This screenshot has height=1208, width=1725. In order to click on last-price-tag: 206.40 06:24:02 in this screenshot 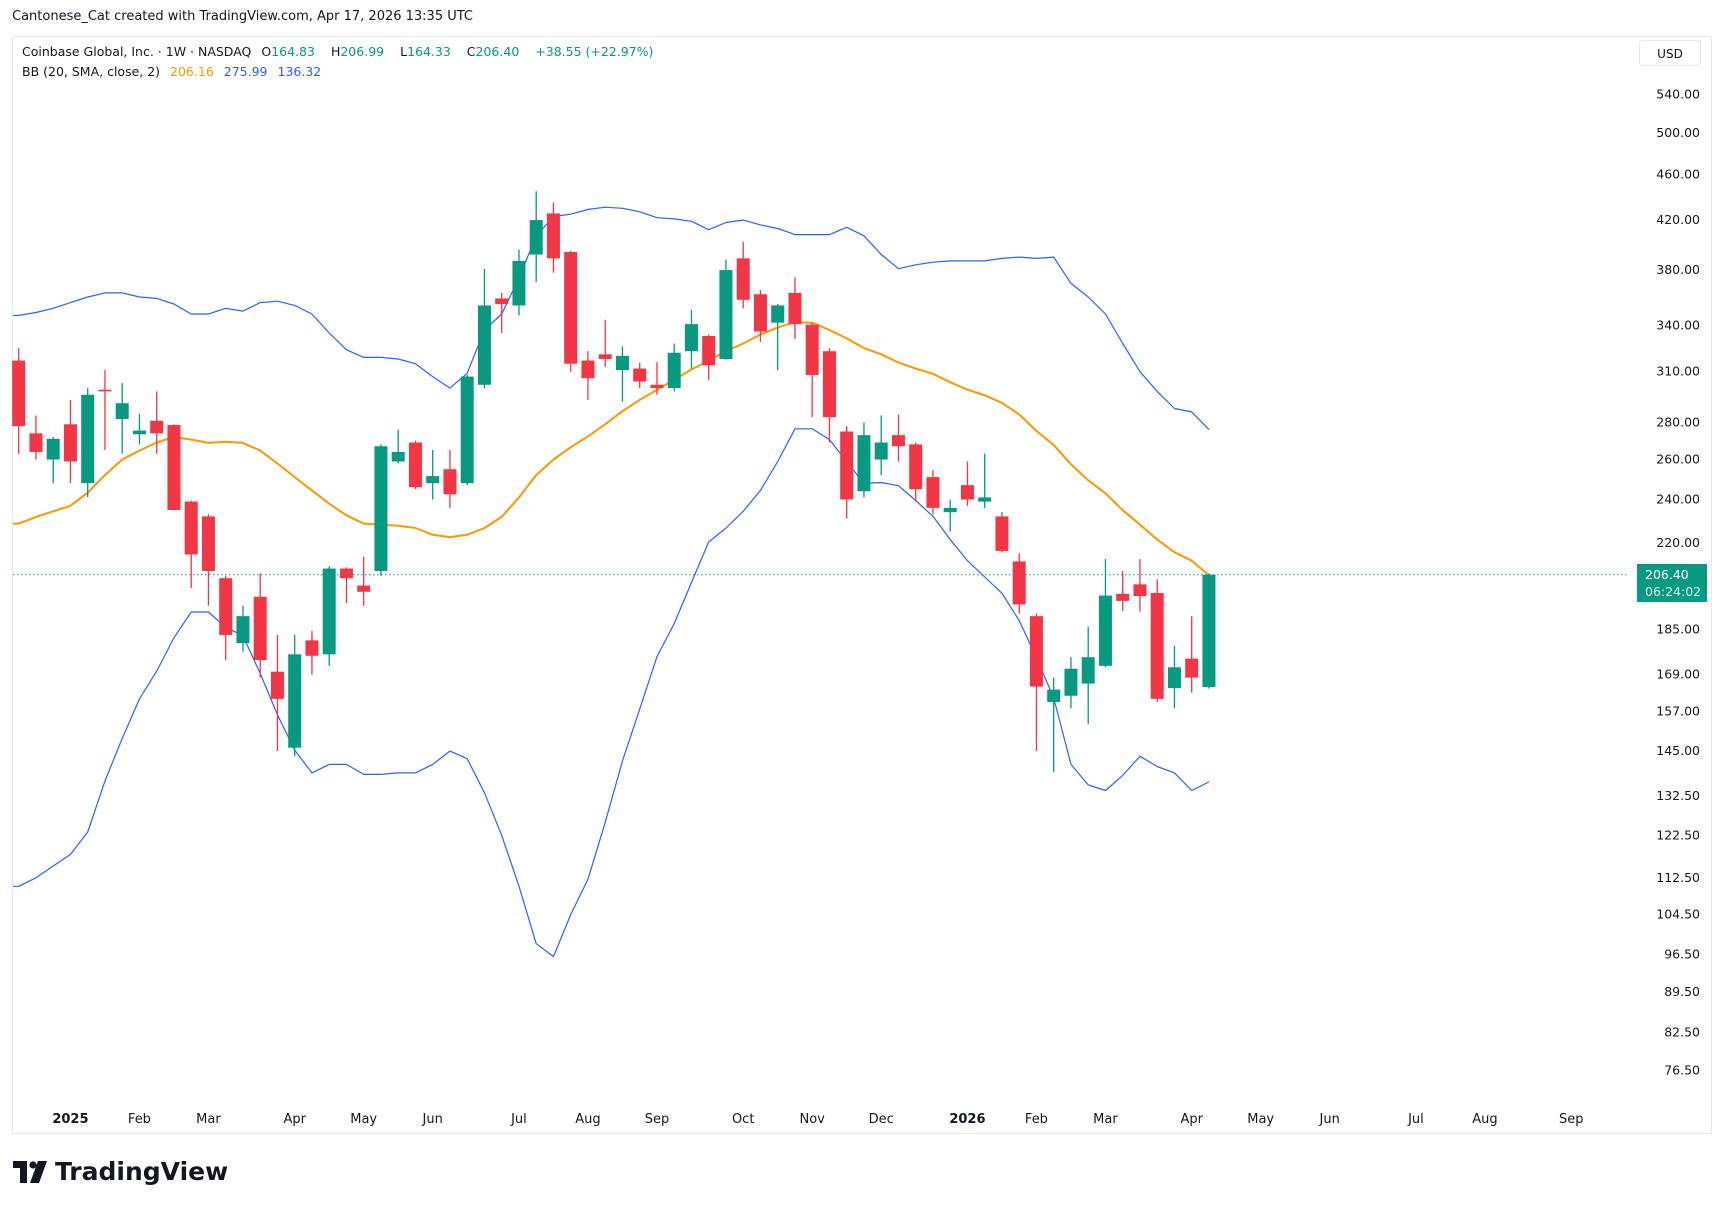, I will do `click(1672, 583)`.